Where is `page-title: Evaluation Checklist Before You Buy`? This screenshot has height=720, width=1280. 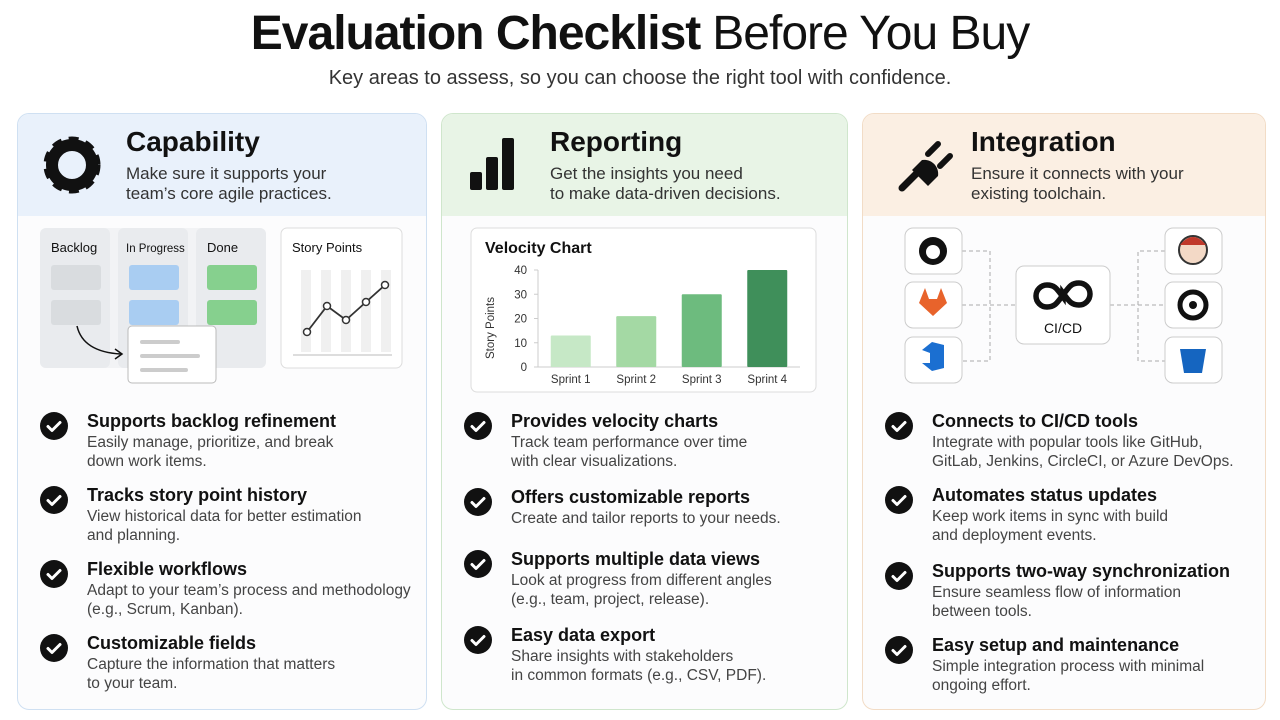
page-title: Evaluation Checklist Before You Buy is located at coordinates (640, 33).